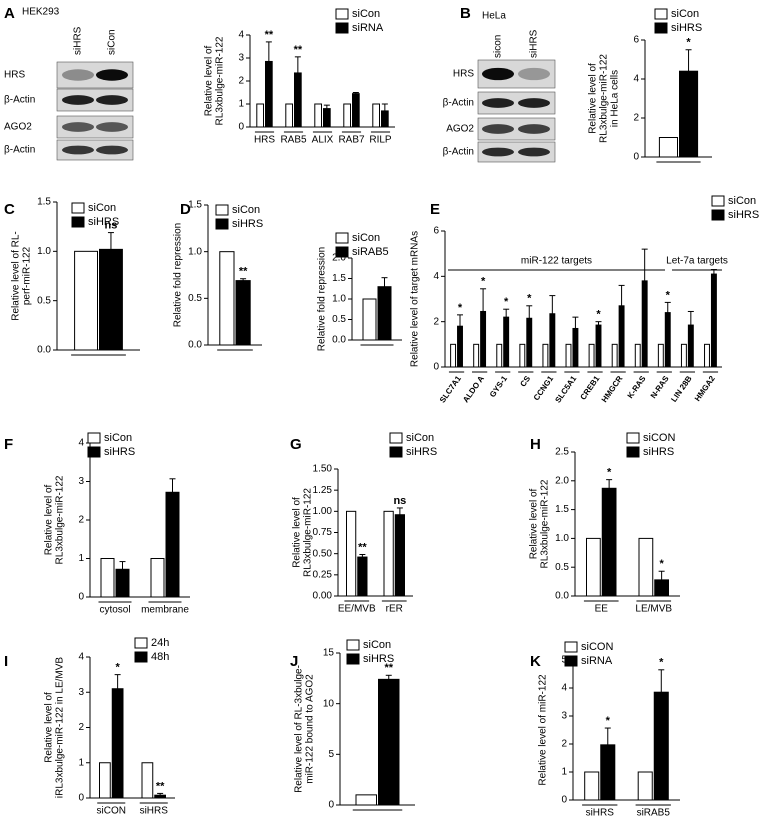 This screenshot has height=823, width=760. I want to click on legend-label: siCON, so click(597, 647).